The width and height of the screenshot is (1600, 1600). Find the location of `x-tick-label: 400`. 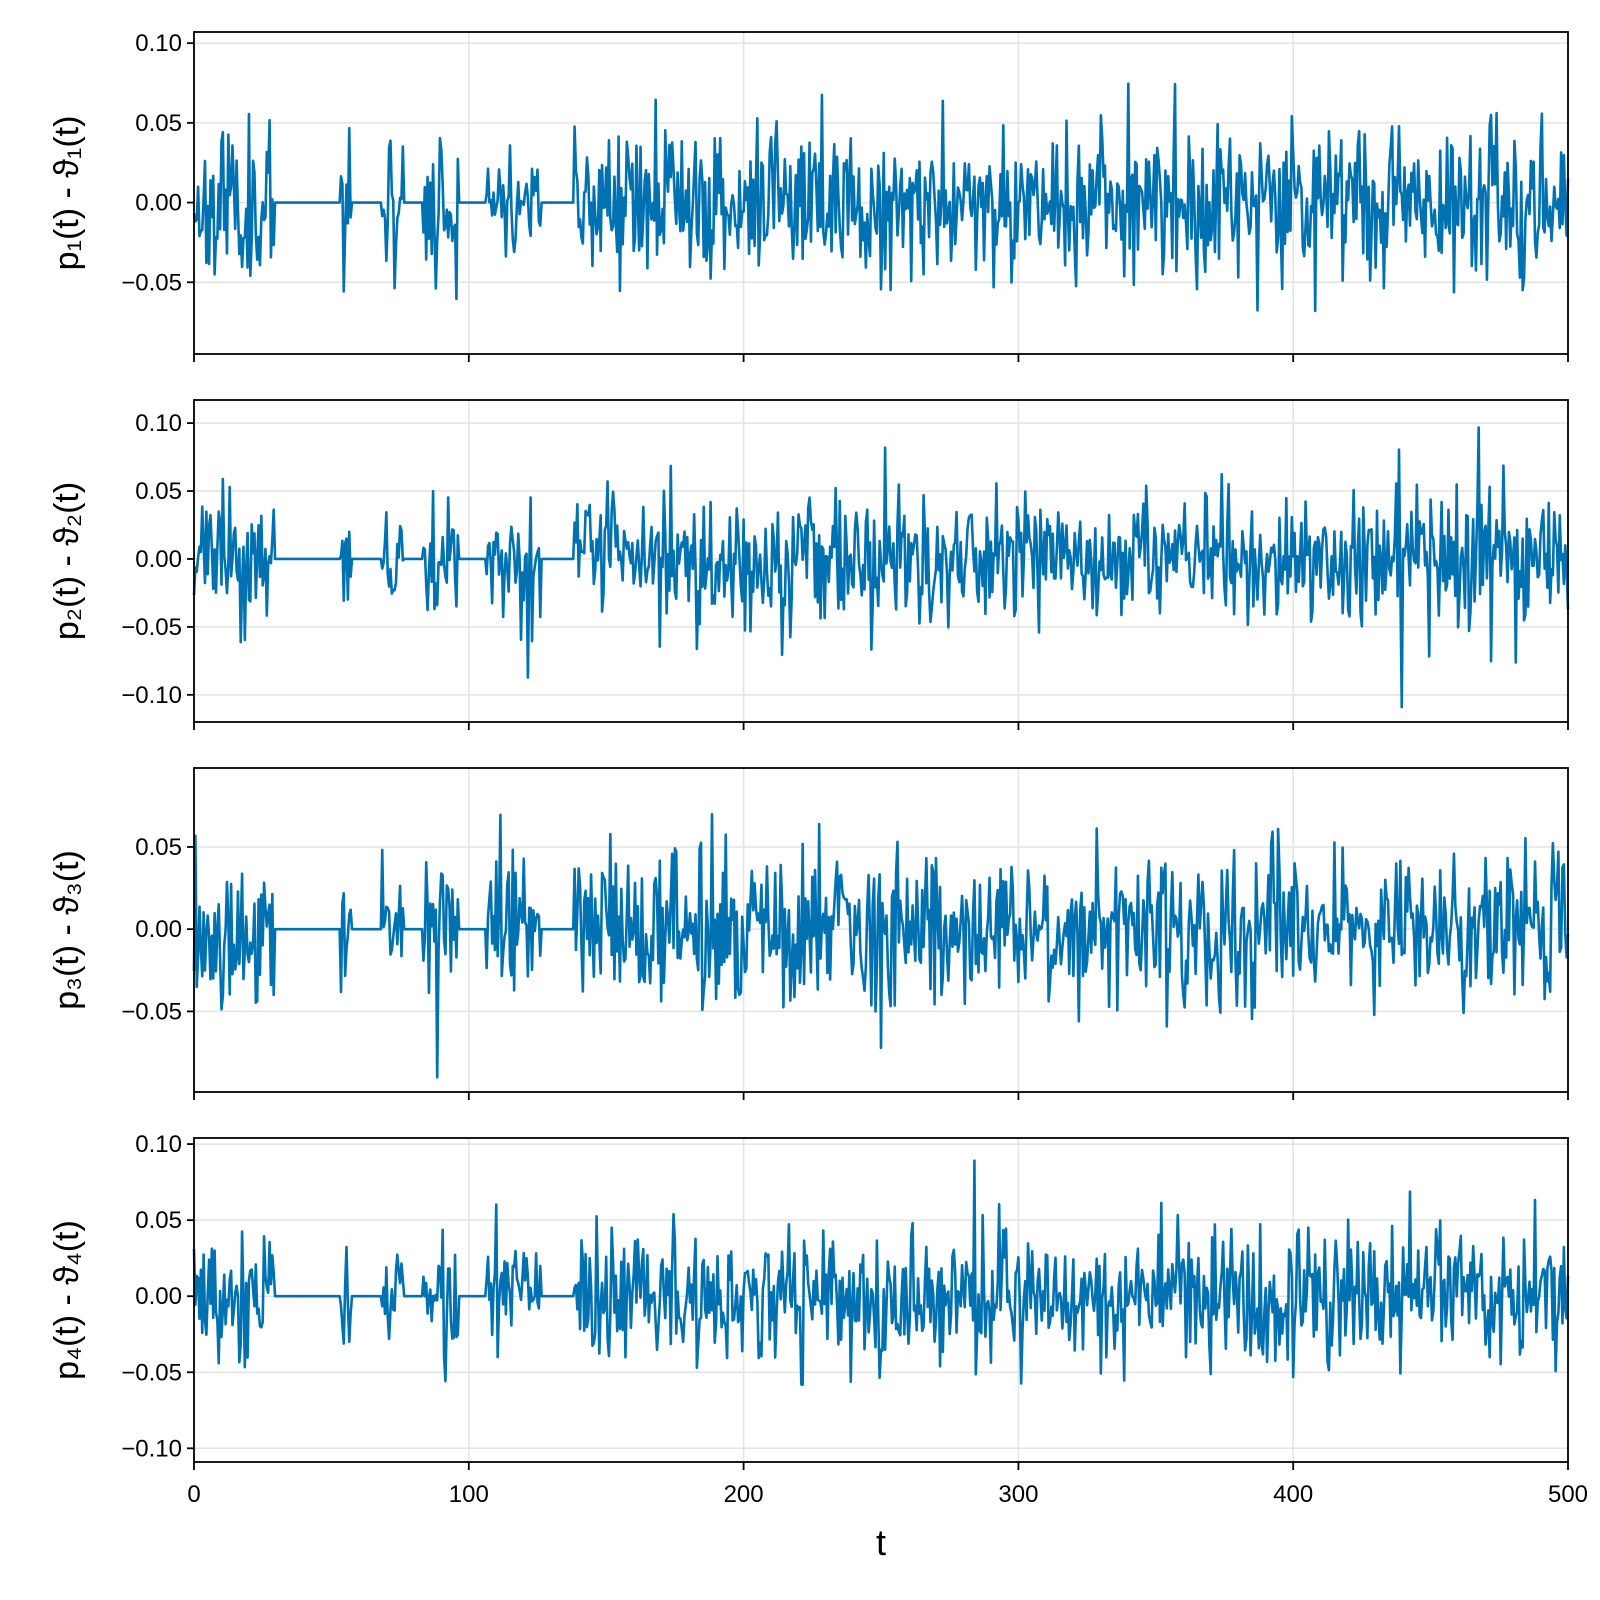

x-tick-label: 400 is located at coordinates (1293, 1494).